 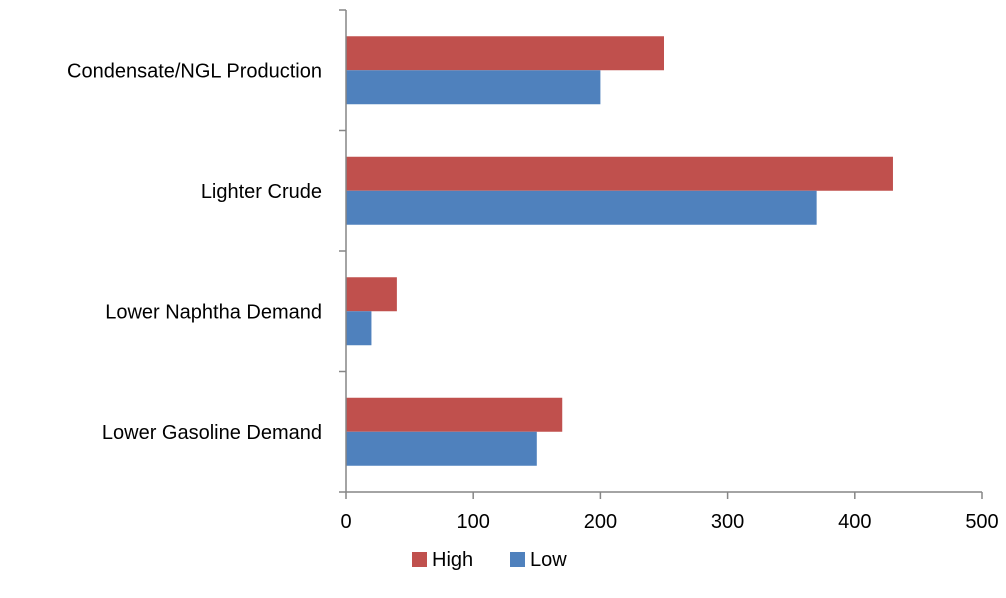 What do you see at coordinates (548, 560) in the screenshot?
I see `legend-label: Low` at bounding box center [548, 560].